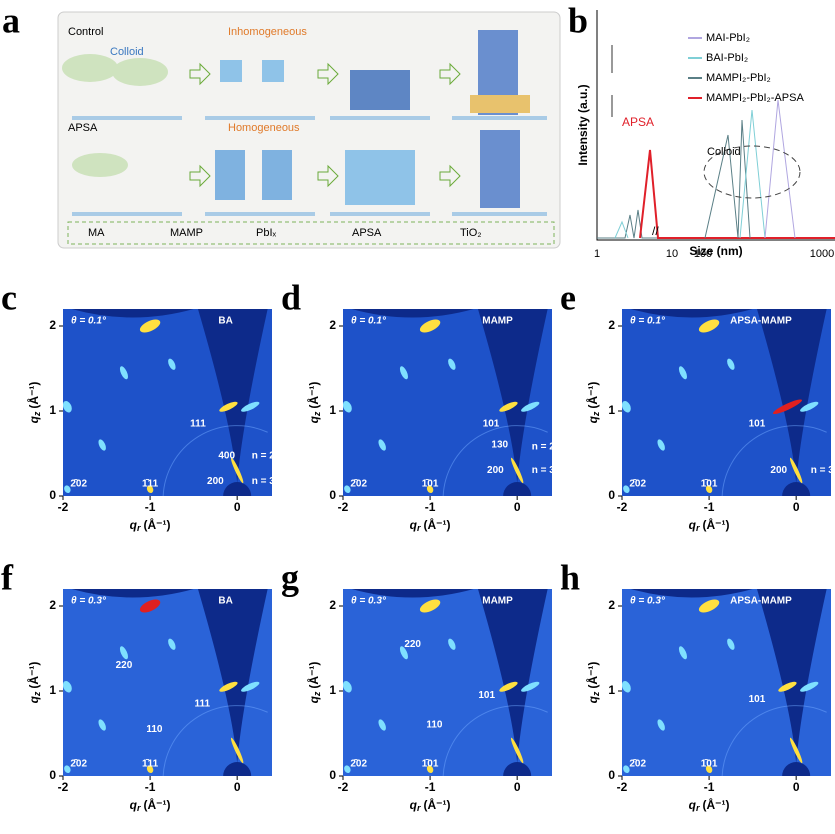 This screenshot has height=834, width=835. What do you see at coordinates (755, 98) in the screenshot?
I see `legend-entry: MAMPI₂-PbI₂-APSA` at bounding box center [755, 98].